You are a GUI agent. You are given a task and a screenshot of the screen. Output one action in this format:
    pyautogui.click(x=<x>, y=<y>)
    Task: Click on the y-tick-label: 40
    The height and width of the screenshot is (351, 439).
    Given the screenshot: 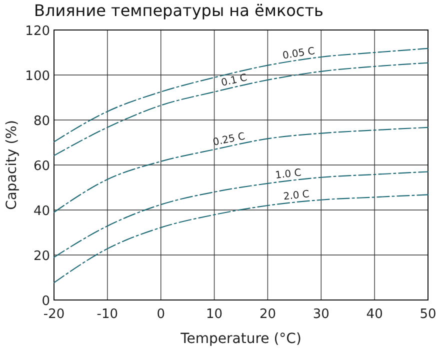 What is the action you would take?
    pyautogui.click(x=41, y=211)
    